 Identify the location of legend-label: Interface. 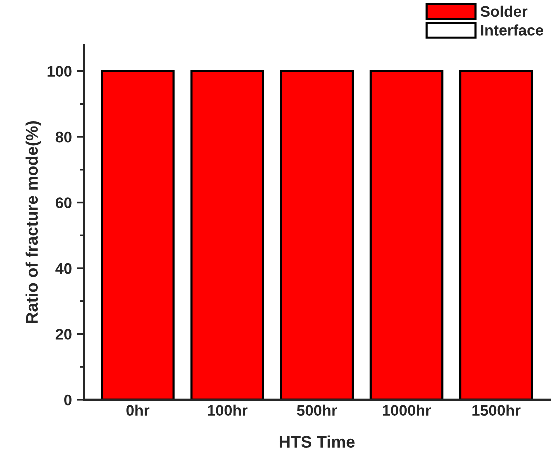
(512, 30).